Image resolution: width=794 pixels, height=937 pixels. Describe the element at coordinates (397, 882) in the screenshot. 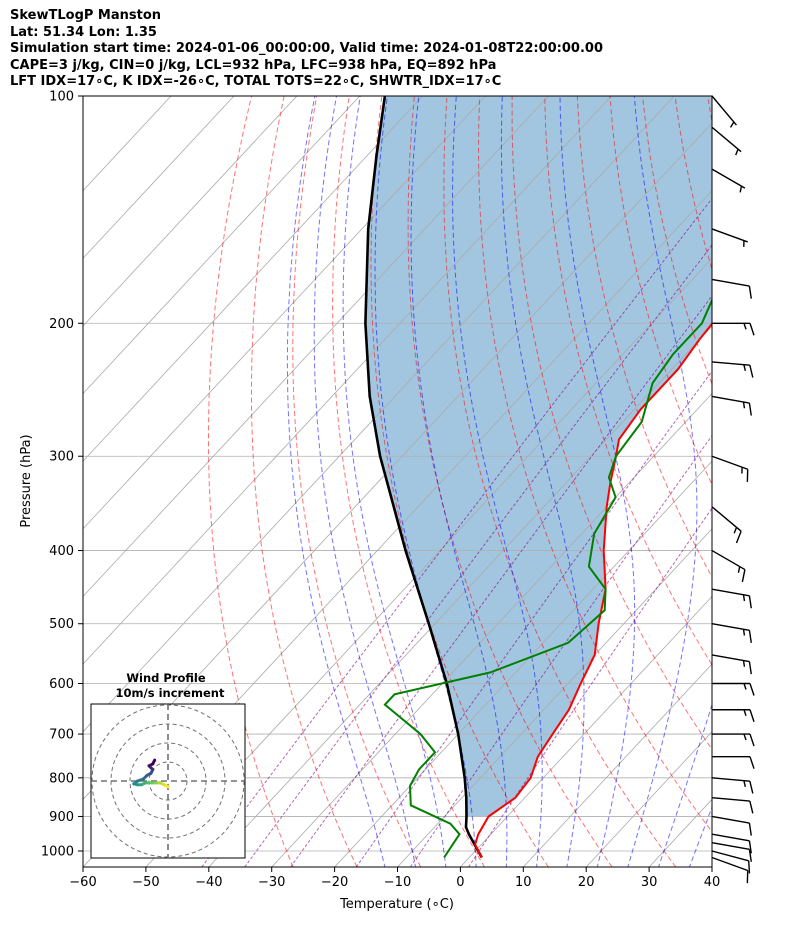

I see `x-tick-label: −10` at that location.